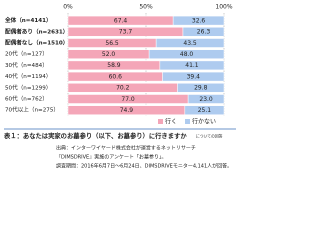 This screenshot has height=240, width=320. I want to click on value-label: 25.1, so click(205, 110).